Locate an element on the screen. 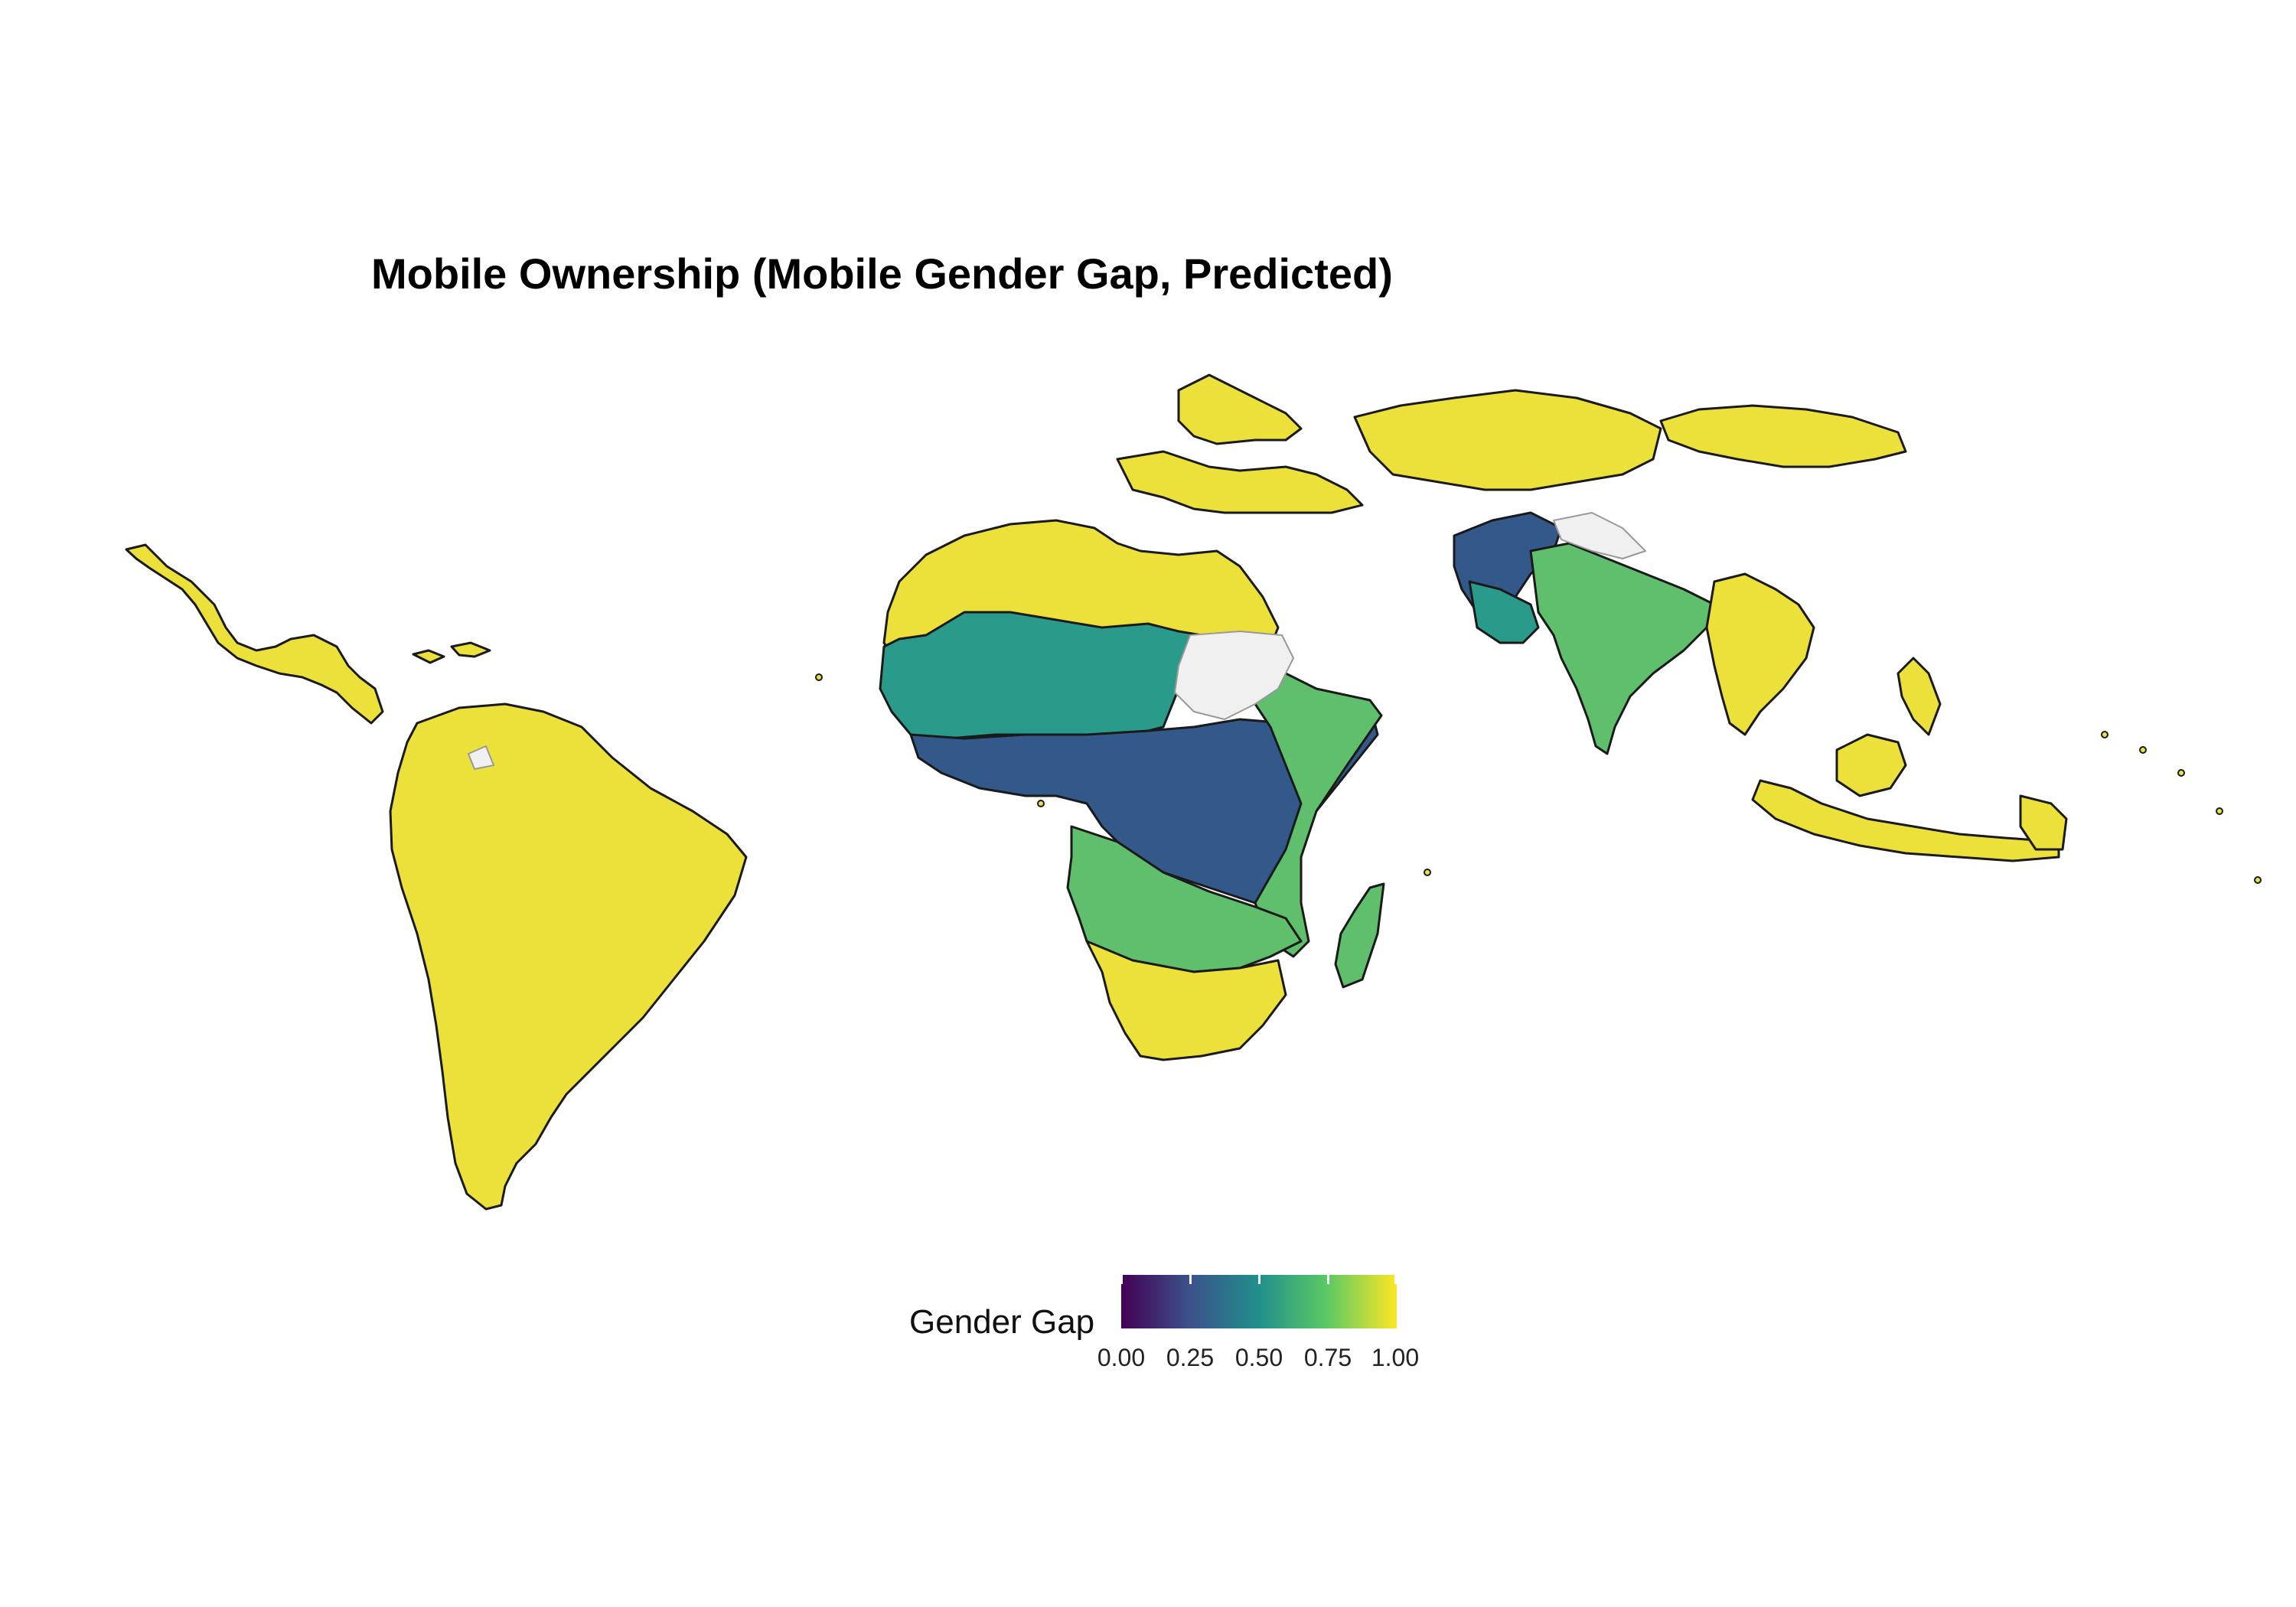 The image size is (2296, 1607). region-south-america is located at coordinates (568, 956).